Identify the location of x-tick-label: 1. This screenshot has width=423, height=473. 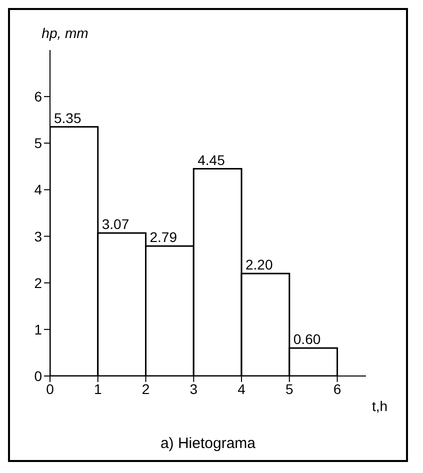
(98, 388).